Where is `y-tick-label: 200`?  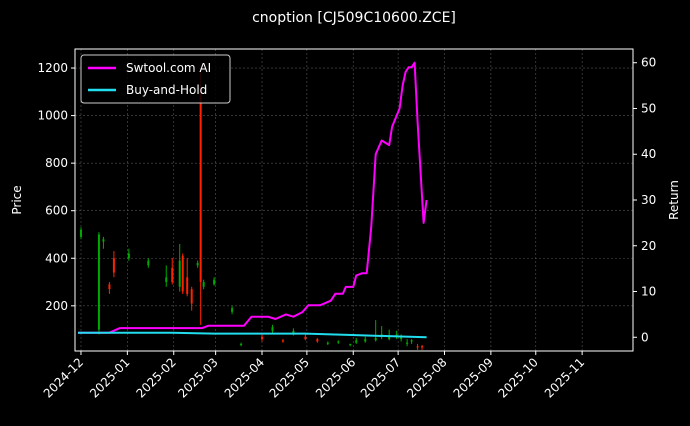
y-tick-label: 200 is located at coordinates (56, 306).